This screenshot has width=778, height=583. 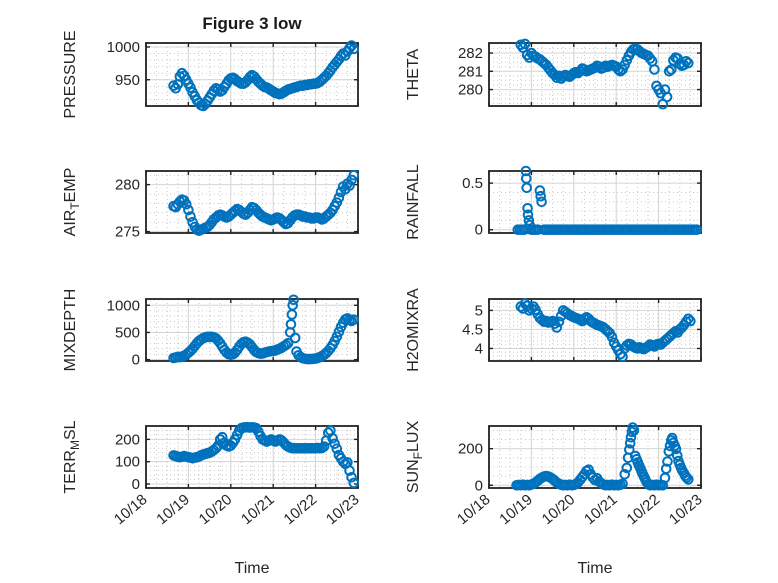 I want to click on ylabel-h2omixra: H2OMIXRA, so click(x=413, y=330).